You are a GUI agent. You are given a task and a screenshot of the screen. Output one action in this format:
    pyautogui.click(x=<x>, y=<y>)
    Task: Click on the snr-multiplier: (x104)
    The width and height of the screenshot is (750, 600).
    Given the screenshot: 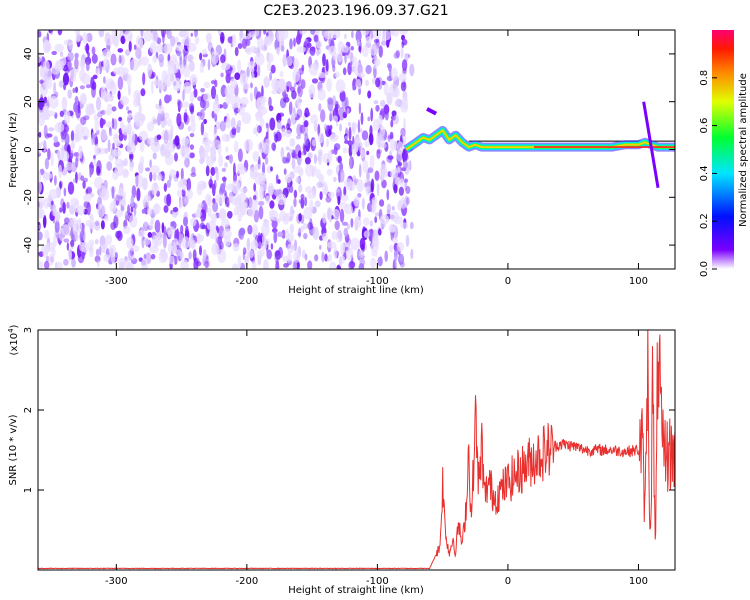 What is the action you would take?
    pyautogui.click(x=13, y=339)
    